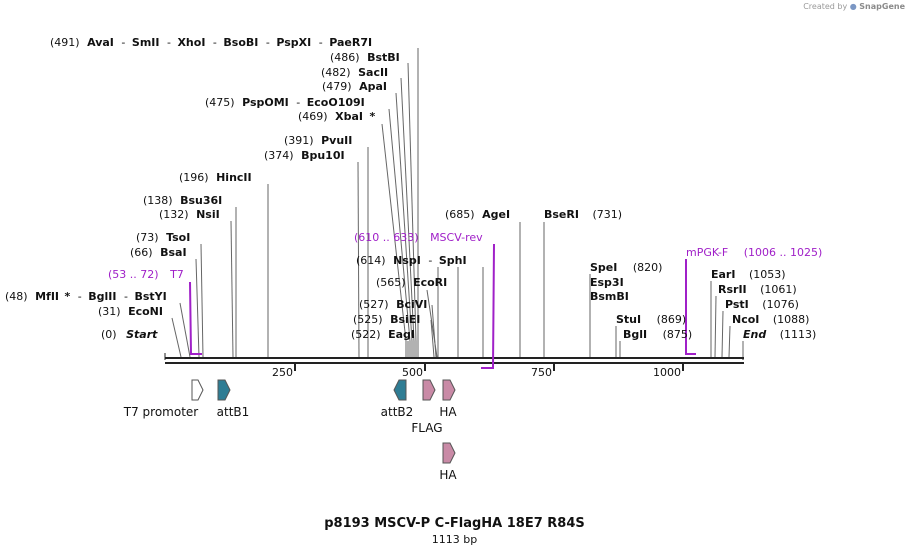 The height and width of the screenshot is (556, 909). What do you see at coordinates (393, 304) in the screenshot?
I see `svg-text: (527) BciVI` at bounding box center [393, 304].